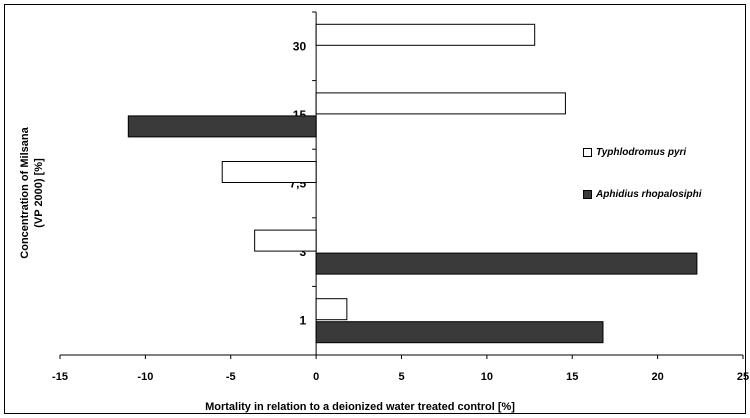 This screenshot has height=418, width=750. I want to click on legend-swatch-aphidius, so click(587, 194).